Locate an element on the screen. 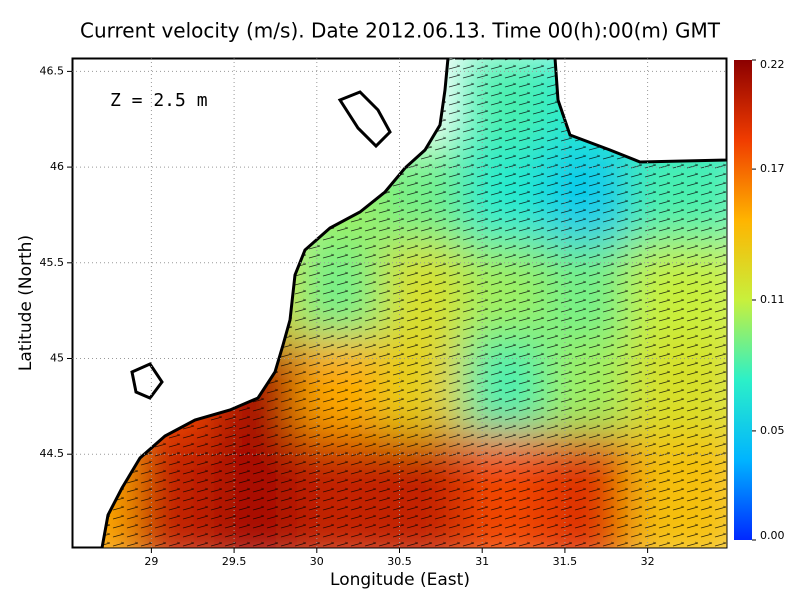  x-tick-label: 30 is located at coordinates (317, 561).